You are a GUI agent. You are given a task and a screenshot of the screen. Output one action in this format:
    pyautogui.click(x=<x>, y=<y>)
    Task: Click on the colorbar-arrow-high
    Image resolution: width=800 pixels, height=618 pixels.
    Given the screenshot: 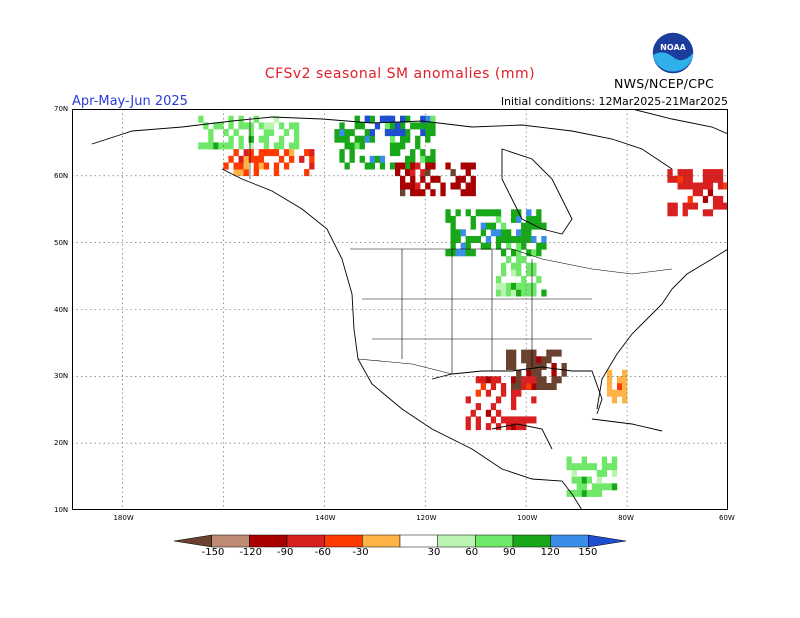 What is the action you would take?
    pyautogui.click(x=607, y=541)
    